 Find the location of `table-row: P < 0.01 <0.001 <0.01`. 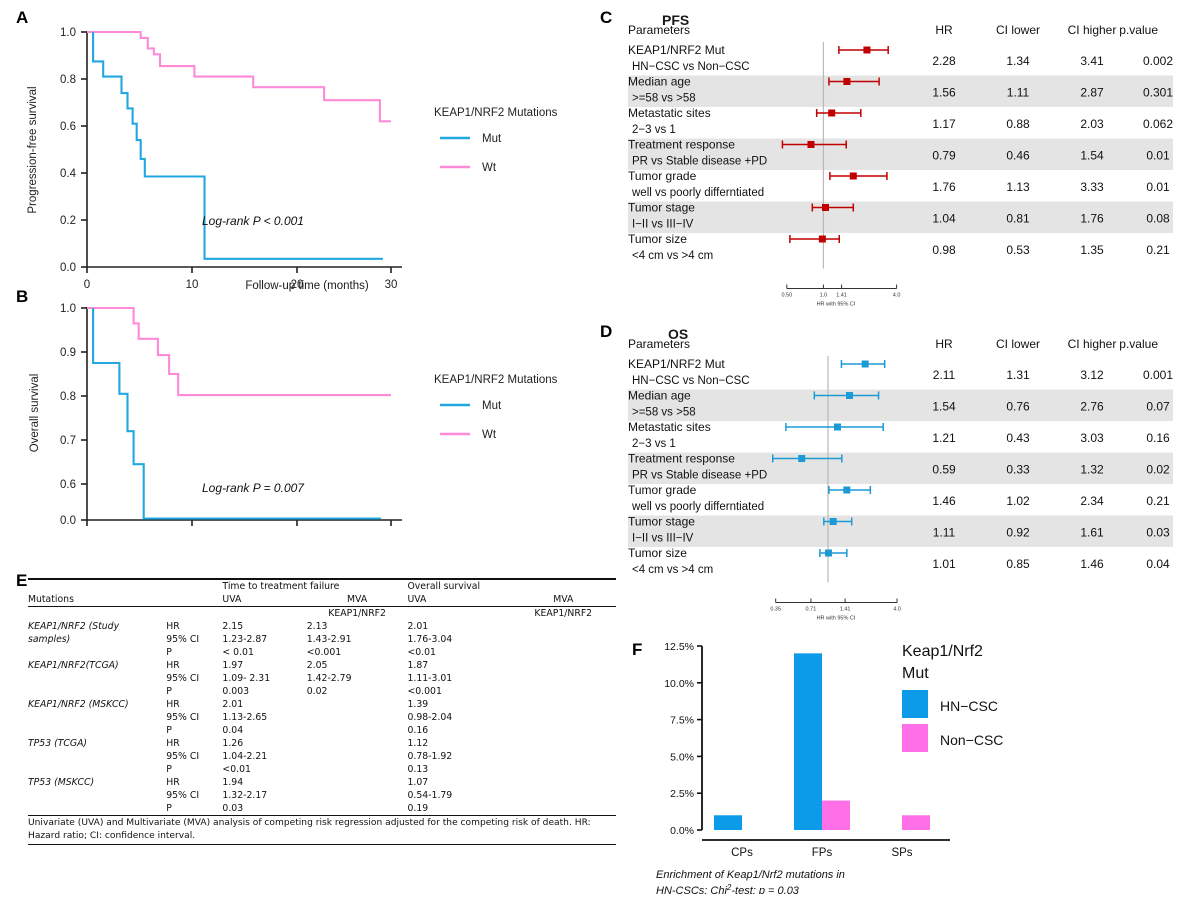

table-row: P < 0.01 <0.001 <0.01 is located at coordinates (322, 652).